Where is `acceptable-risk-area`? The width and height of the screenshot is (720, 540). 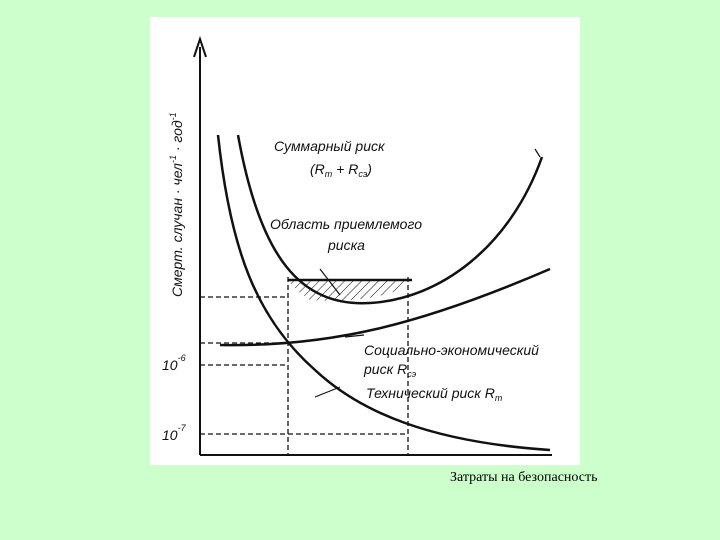 acceptable-risk-area is located at coordinates (350, 290).